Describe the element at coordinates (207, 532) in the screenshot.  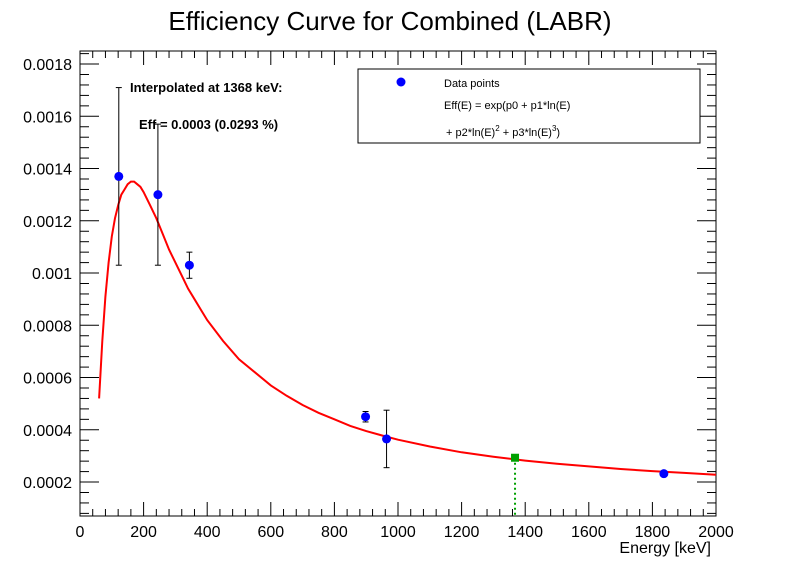
I see `x-tick-label: 400` at that location.